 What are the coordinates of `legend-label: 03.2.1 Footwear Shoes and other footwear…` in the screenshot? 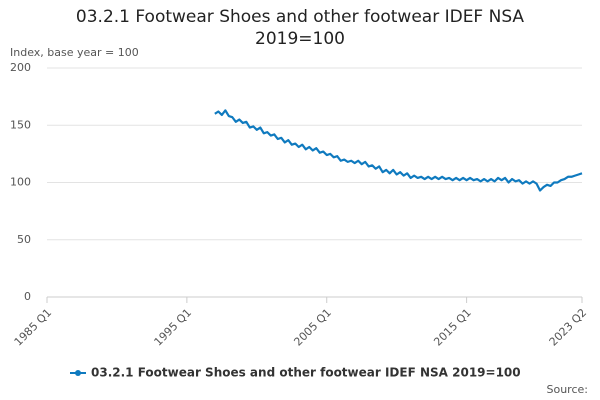 It's located at (306, 373).